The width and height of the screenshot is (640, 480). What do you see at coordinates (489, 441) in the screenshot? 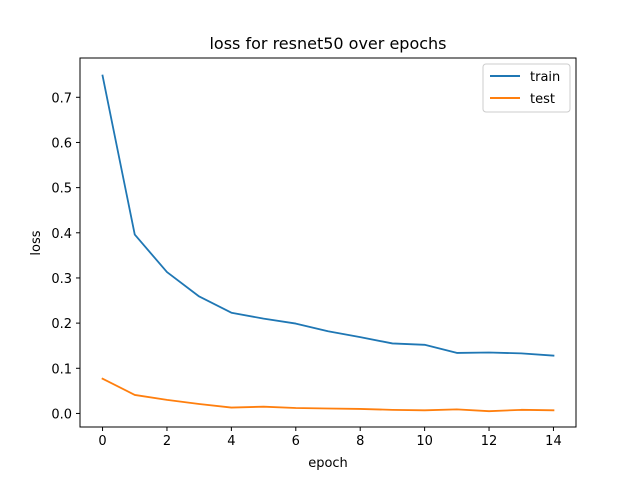
I see `x-tick-label: 12` at bounding box center [489, 441].